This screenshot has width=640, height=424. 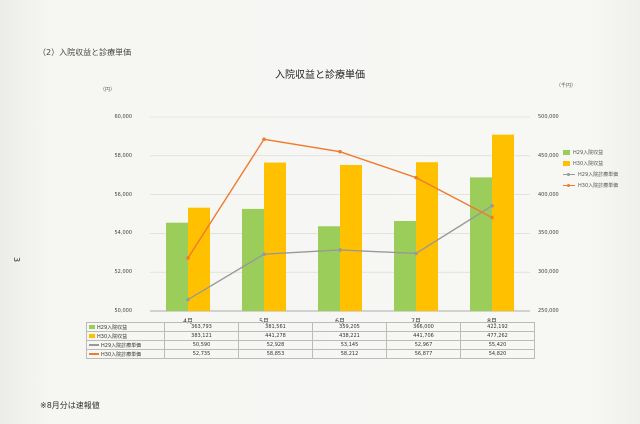 I want to click on data-table-cell: 422,192, so click(x=497, y=327).